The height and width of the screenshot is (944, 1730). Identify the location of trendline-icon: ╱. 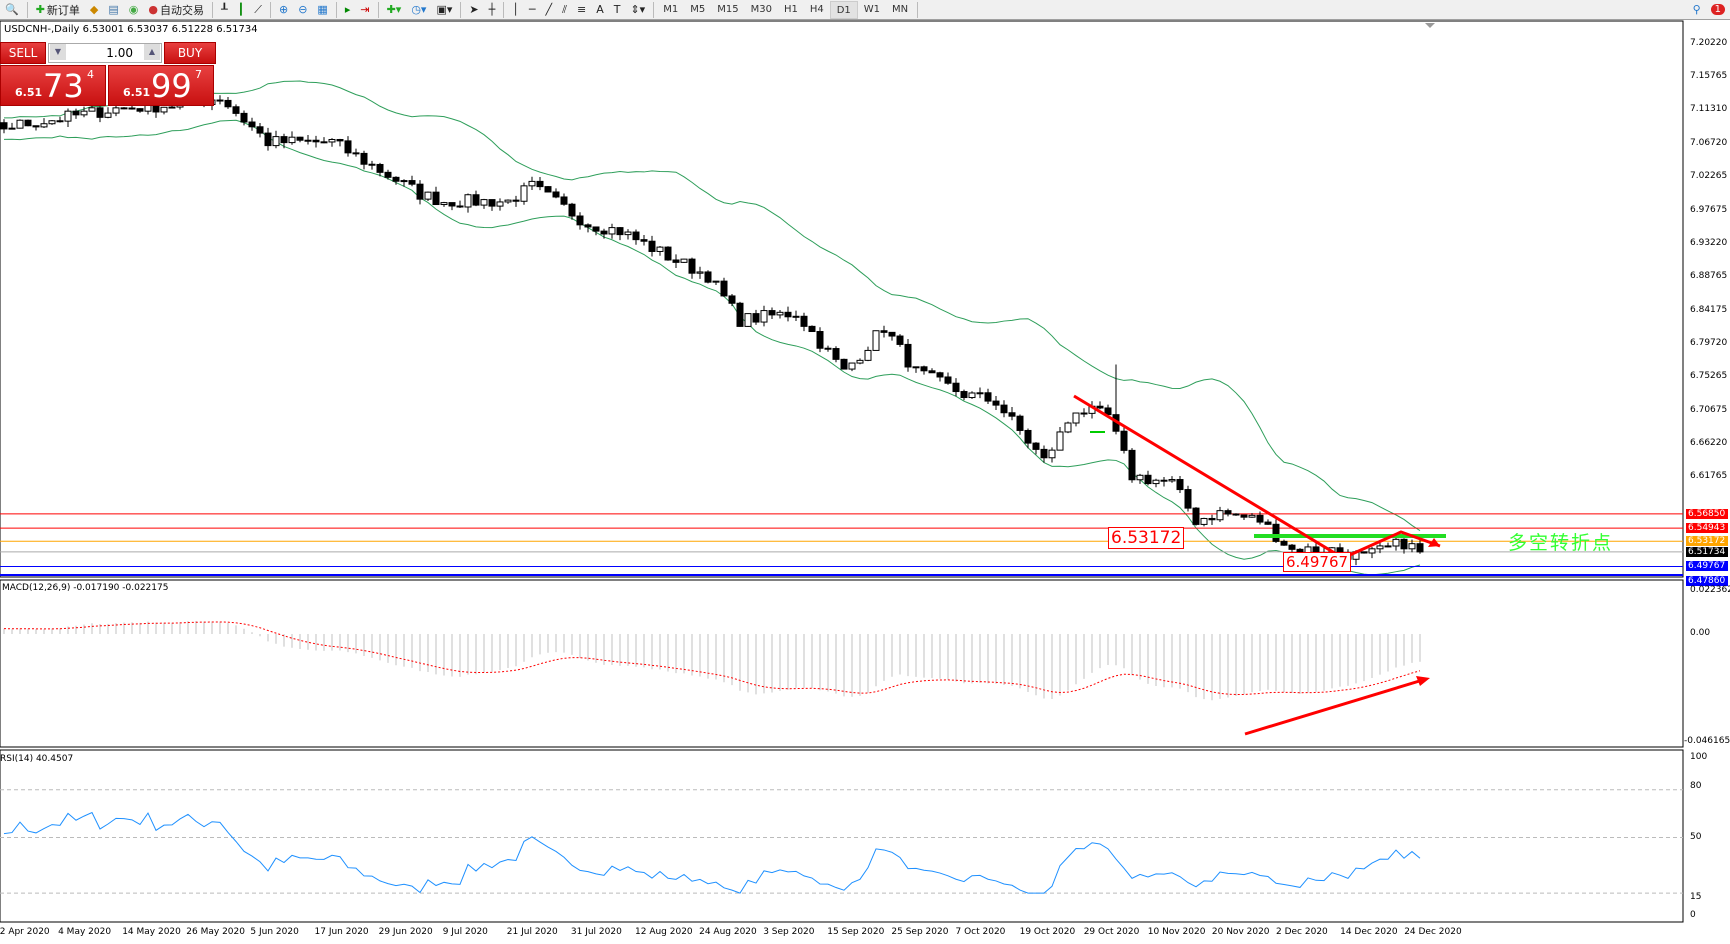
(549, 9).